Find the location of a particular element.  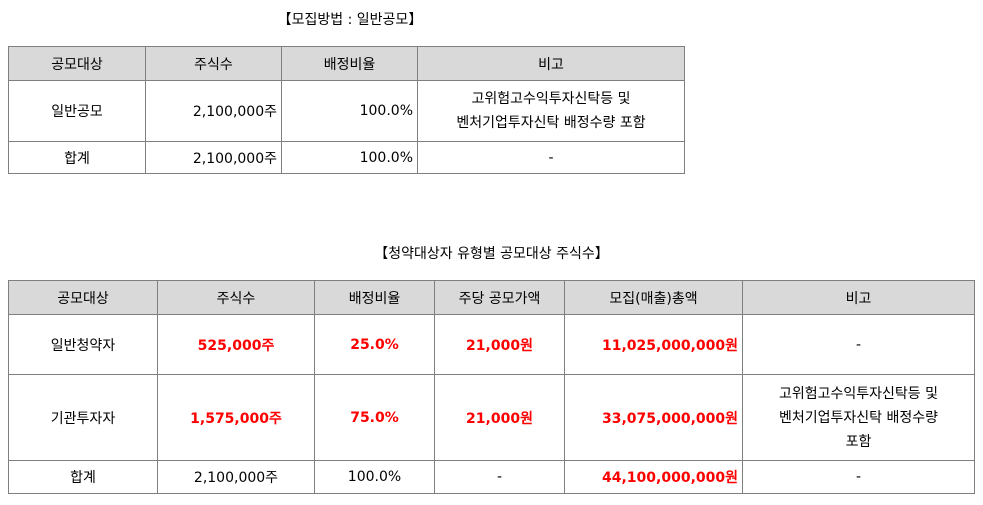

table-row-total: 합계 2,100,000주 100.0% - 44,100,000,000원 - is located at coordinates (491, 477).